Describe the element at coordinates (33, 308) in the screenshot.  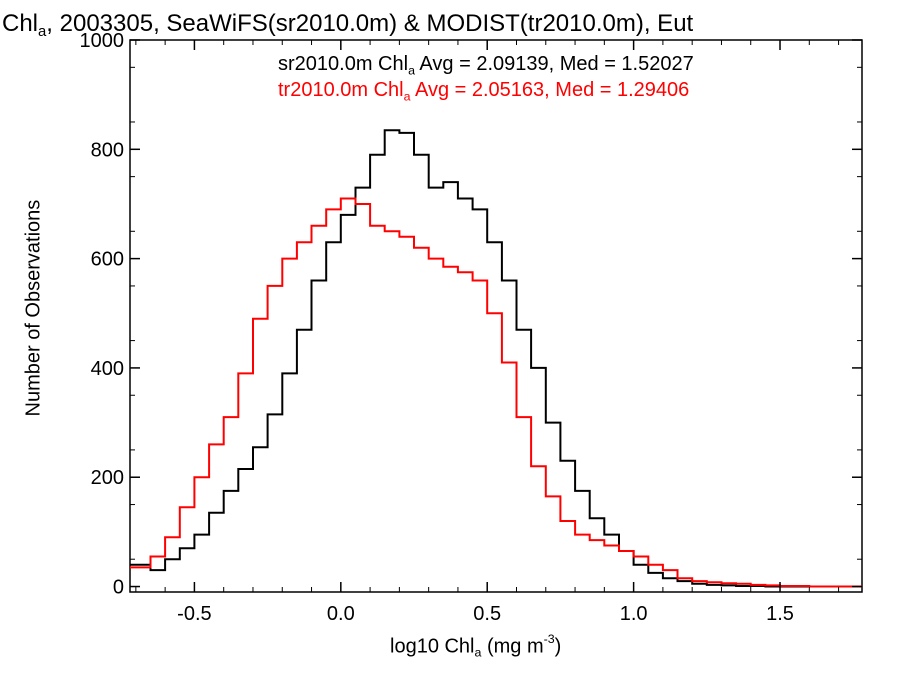
I see `y-axis-label: Number of Observations` at that location.